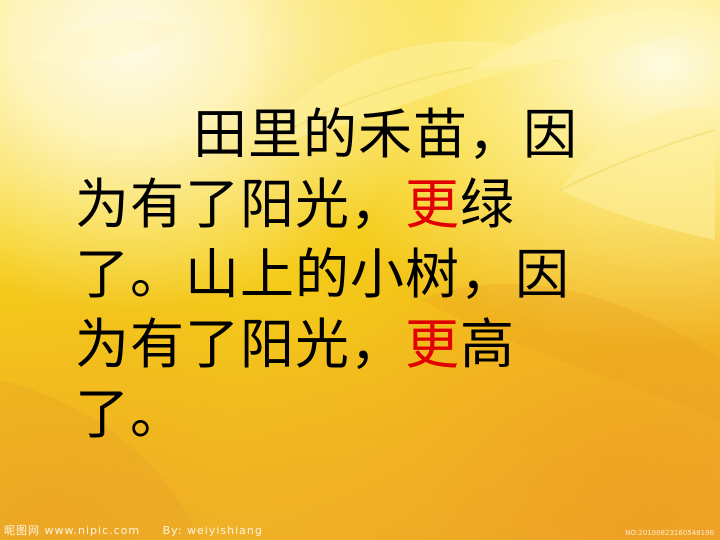  I want to click on watermark-site: 昵图网 www.nipic.com, so click(72, 530).